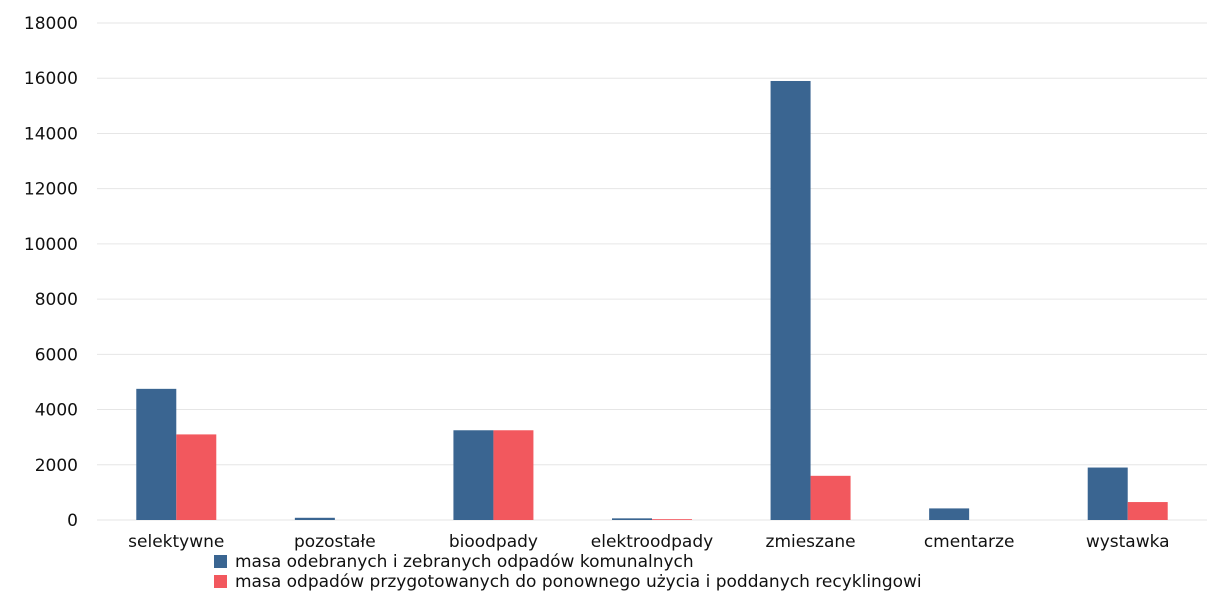 The image size is (1209, 596). Describe the element at coordinates (632, 519) in the screenshot. I see `bar-series-1-elektroodpady` at that location.